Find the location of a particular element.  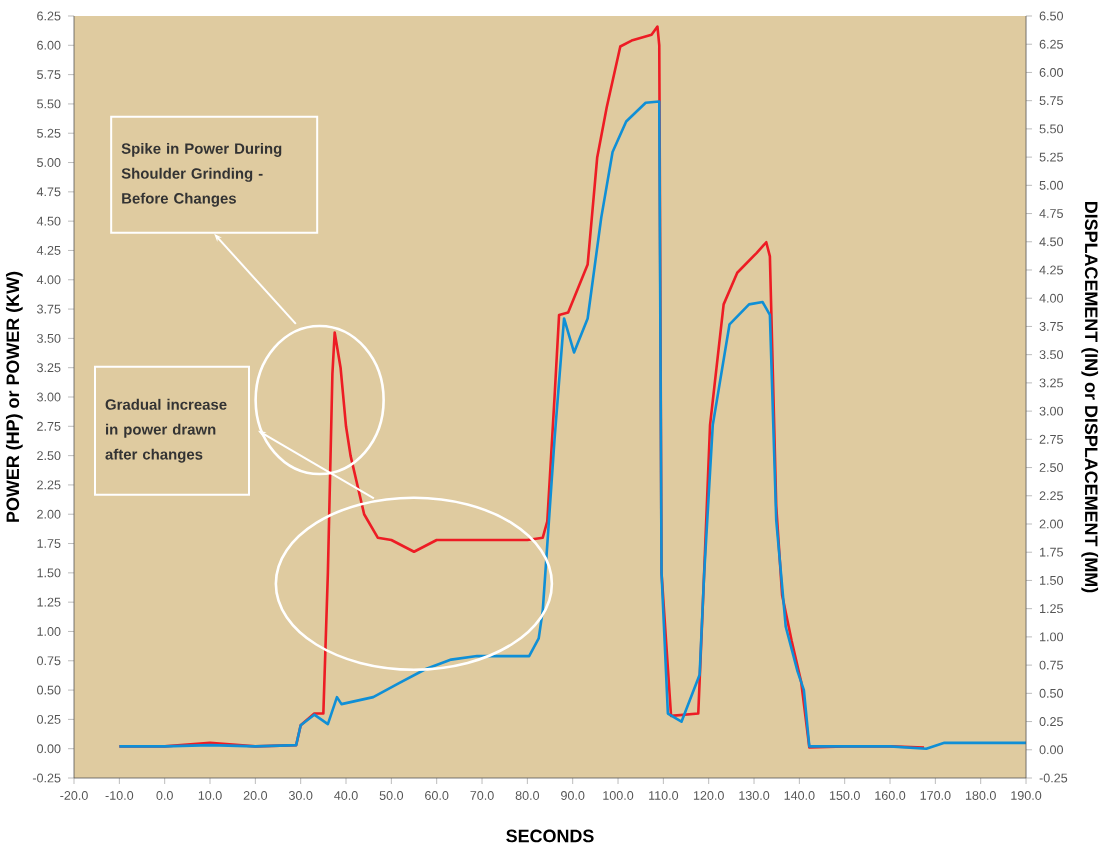

y-axis-title: POWER (HP) or POWER (KW) is located at coordinates (14, 396).